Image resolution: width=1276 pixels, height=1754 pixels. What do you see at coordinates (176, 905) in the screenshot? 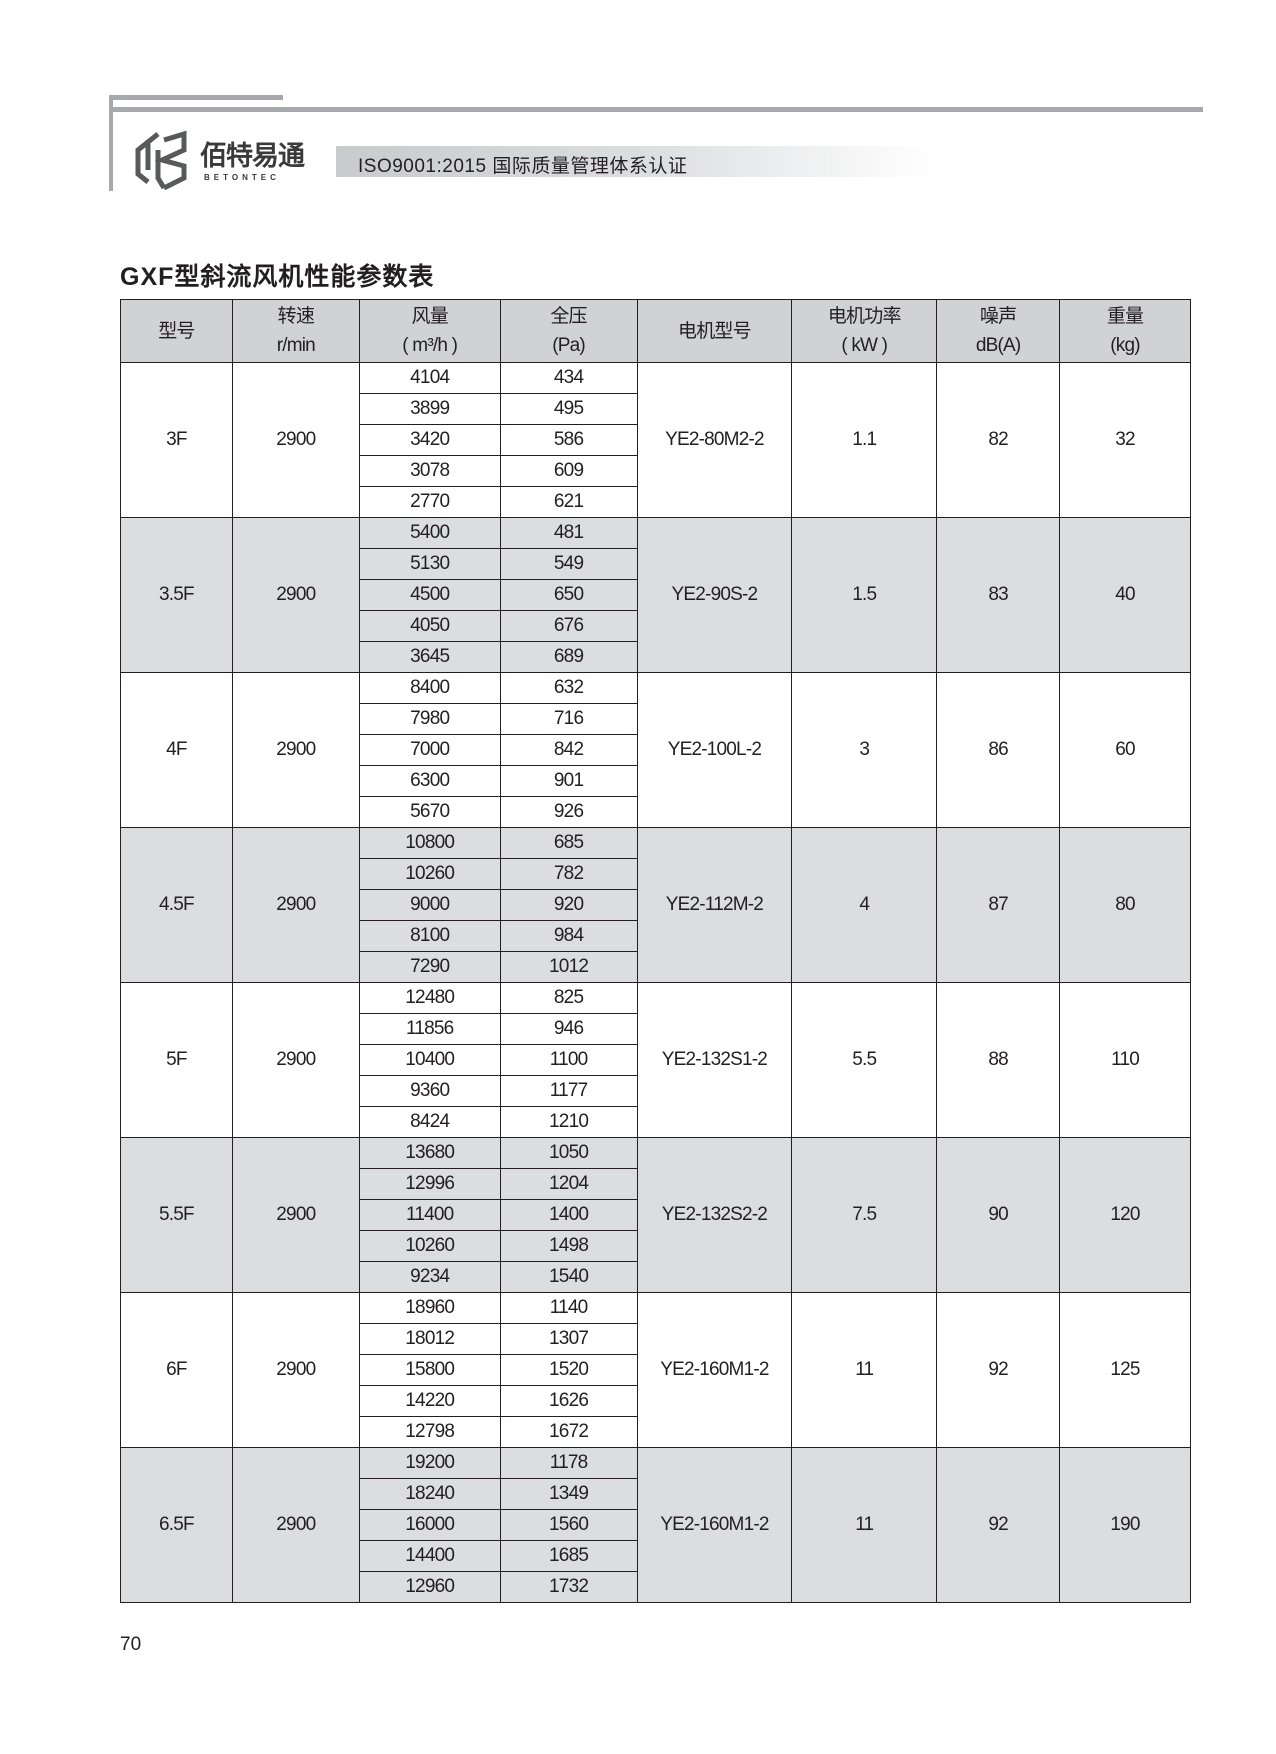
I see `model-cell: 4.5F` at bounding box center [176, 905].